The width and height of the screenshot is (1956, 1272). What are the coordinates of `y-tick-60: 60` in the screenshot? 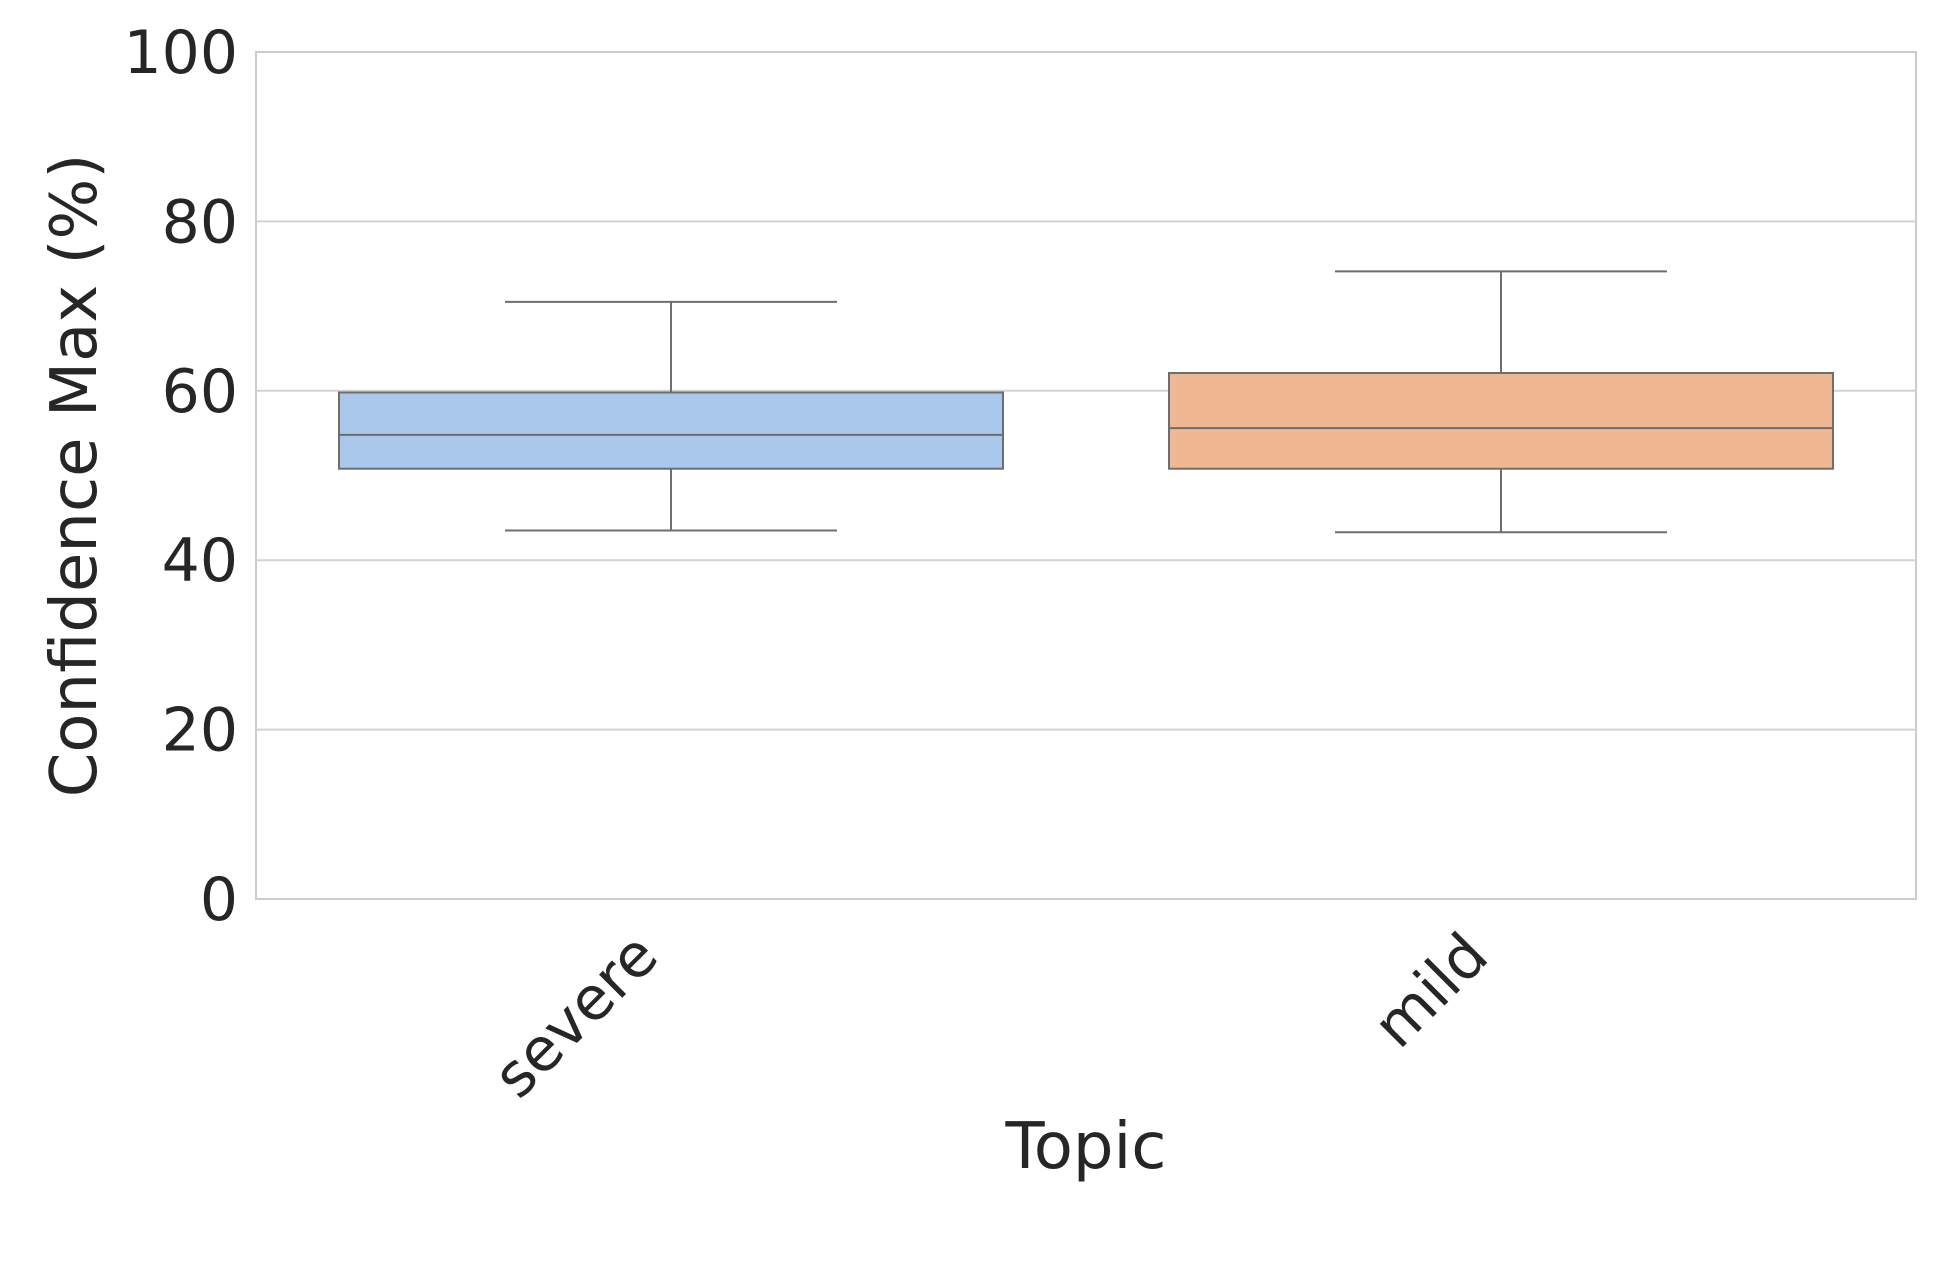 It's located at (200, 392).